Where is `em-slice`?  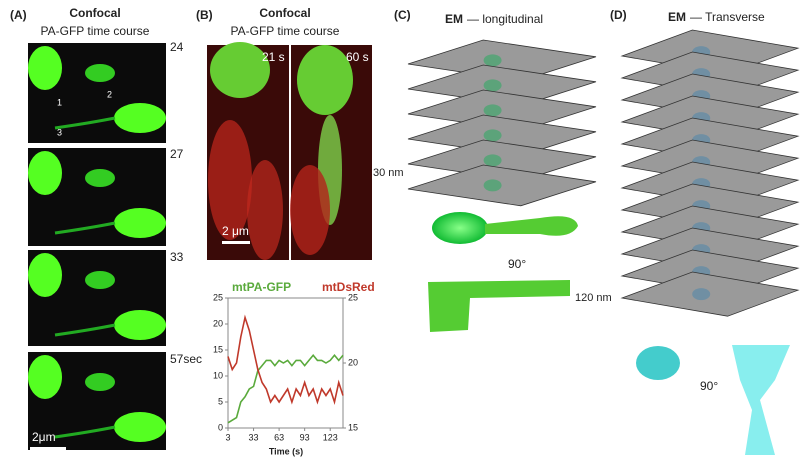 em-slice is located at coordinates (502, 185).